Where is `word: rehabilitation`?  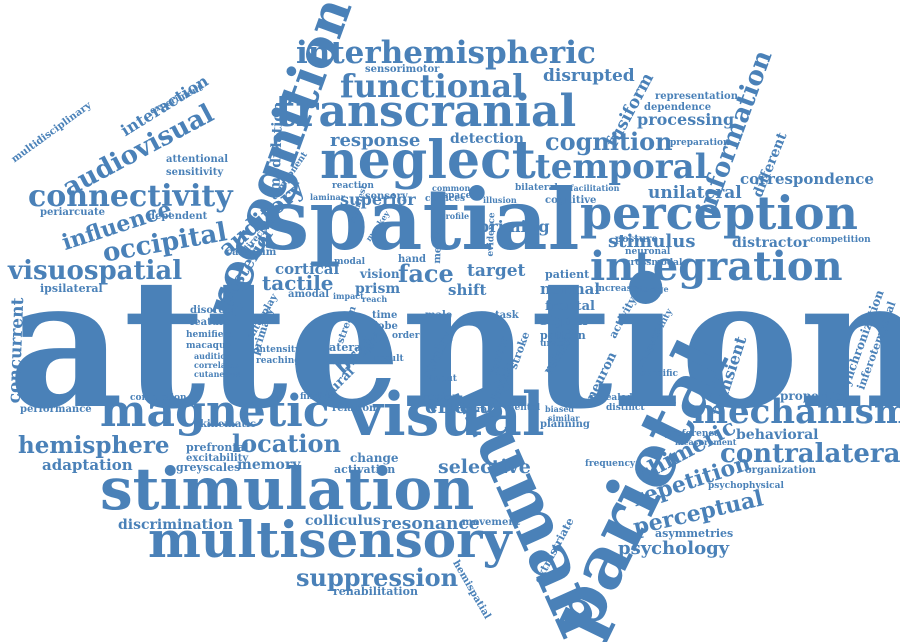
word: rehabilitation is located at coordinates (375, 591).